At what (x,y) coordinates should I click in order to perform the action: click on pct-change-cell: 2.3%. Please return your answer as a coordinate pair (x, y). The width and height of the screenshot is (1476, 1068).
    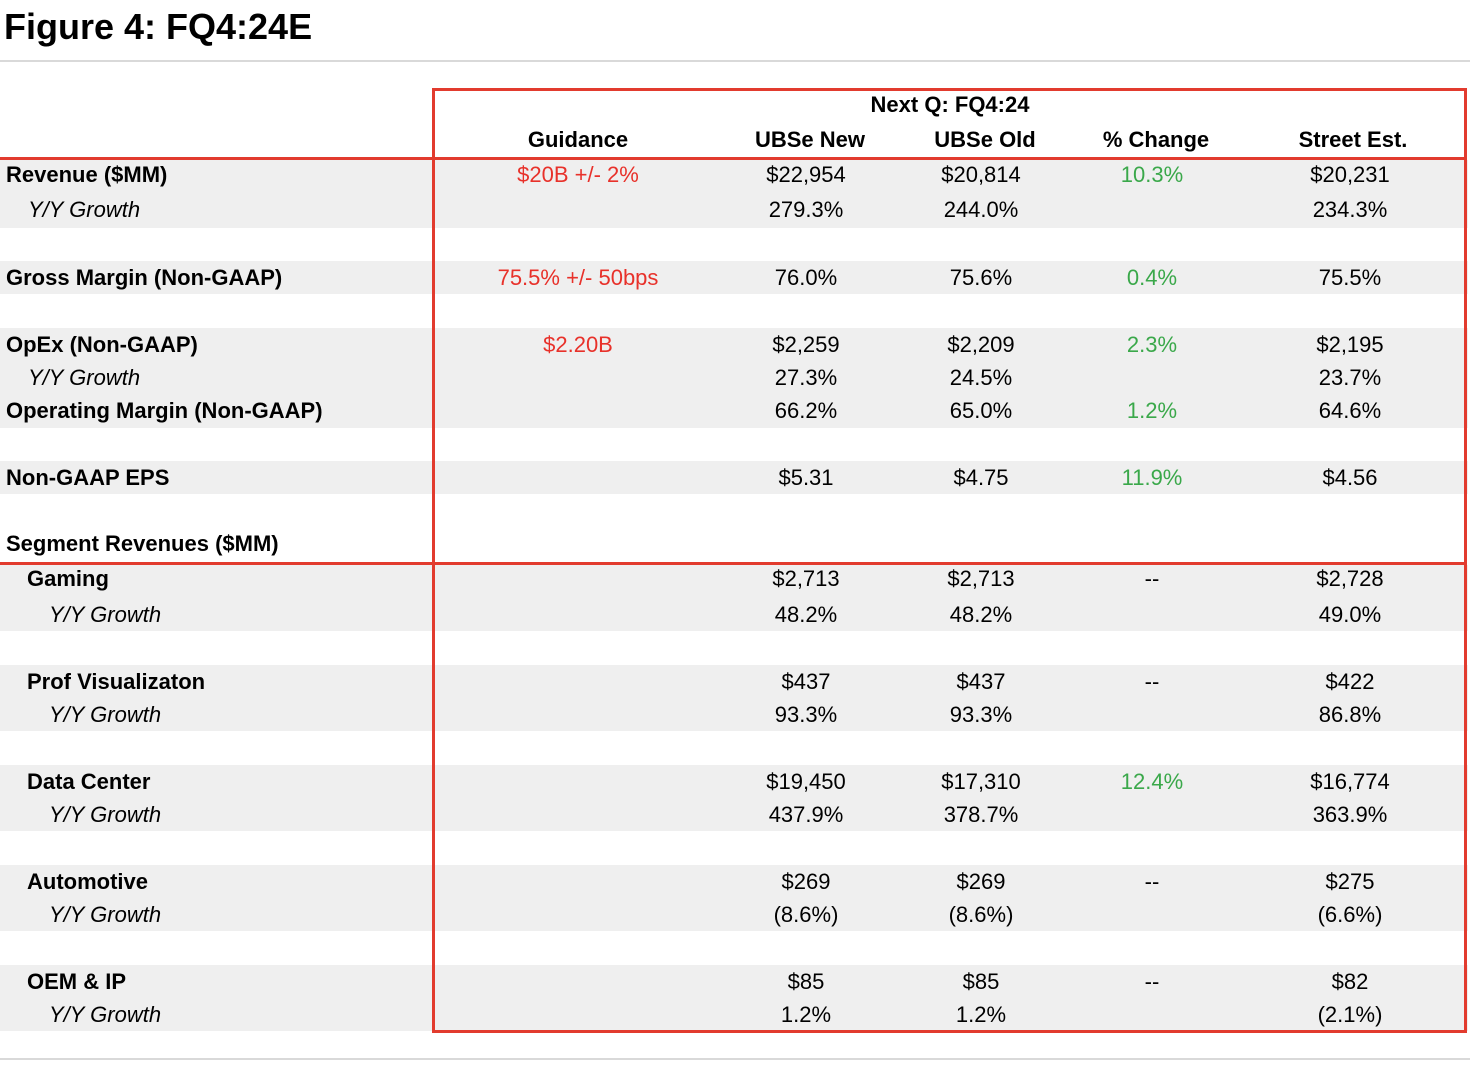
    Looking at the image, I should click on (1152, 344).